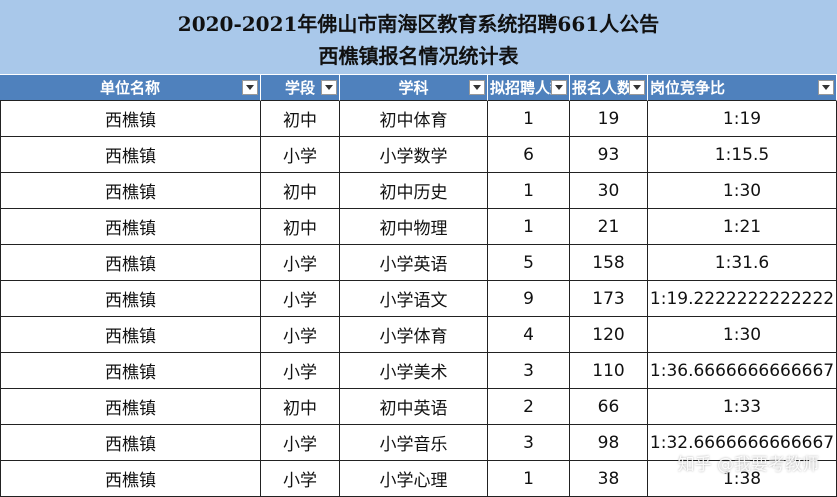 This screenshot has width=837, height=497. What do you see at coordinates (414, 443) in the screenshot?
I see `table-cell: 小学音乐` at bounding box center [414, 443].